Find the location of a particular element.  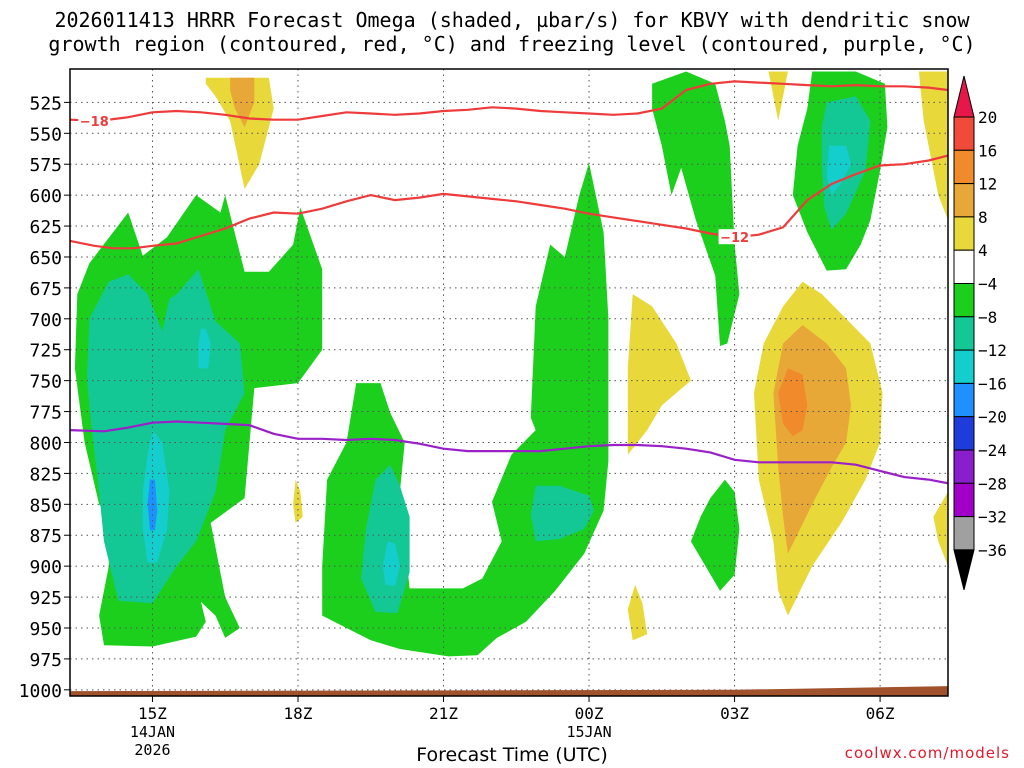

y-tick-label-825: 825 is located at coordinates (45, 474).